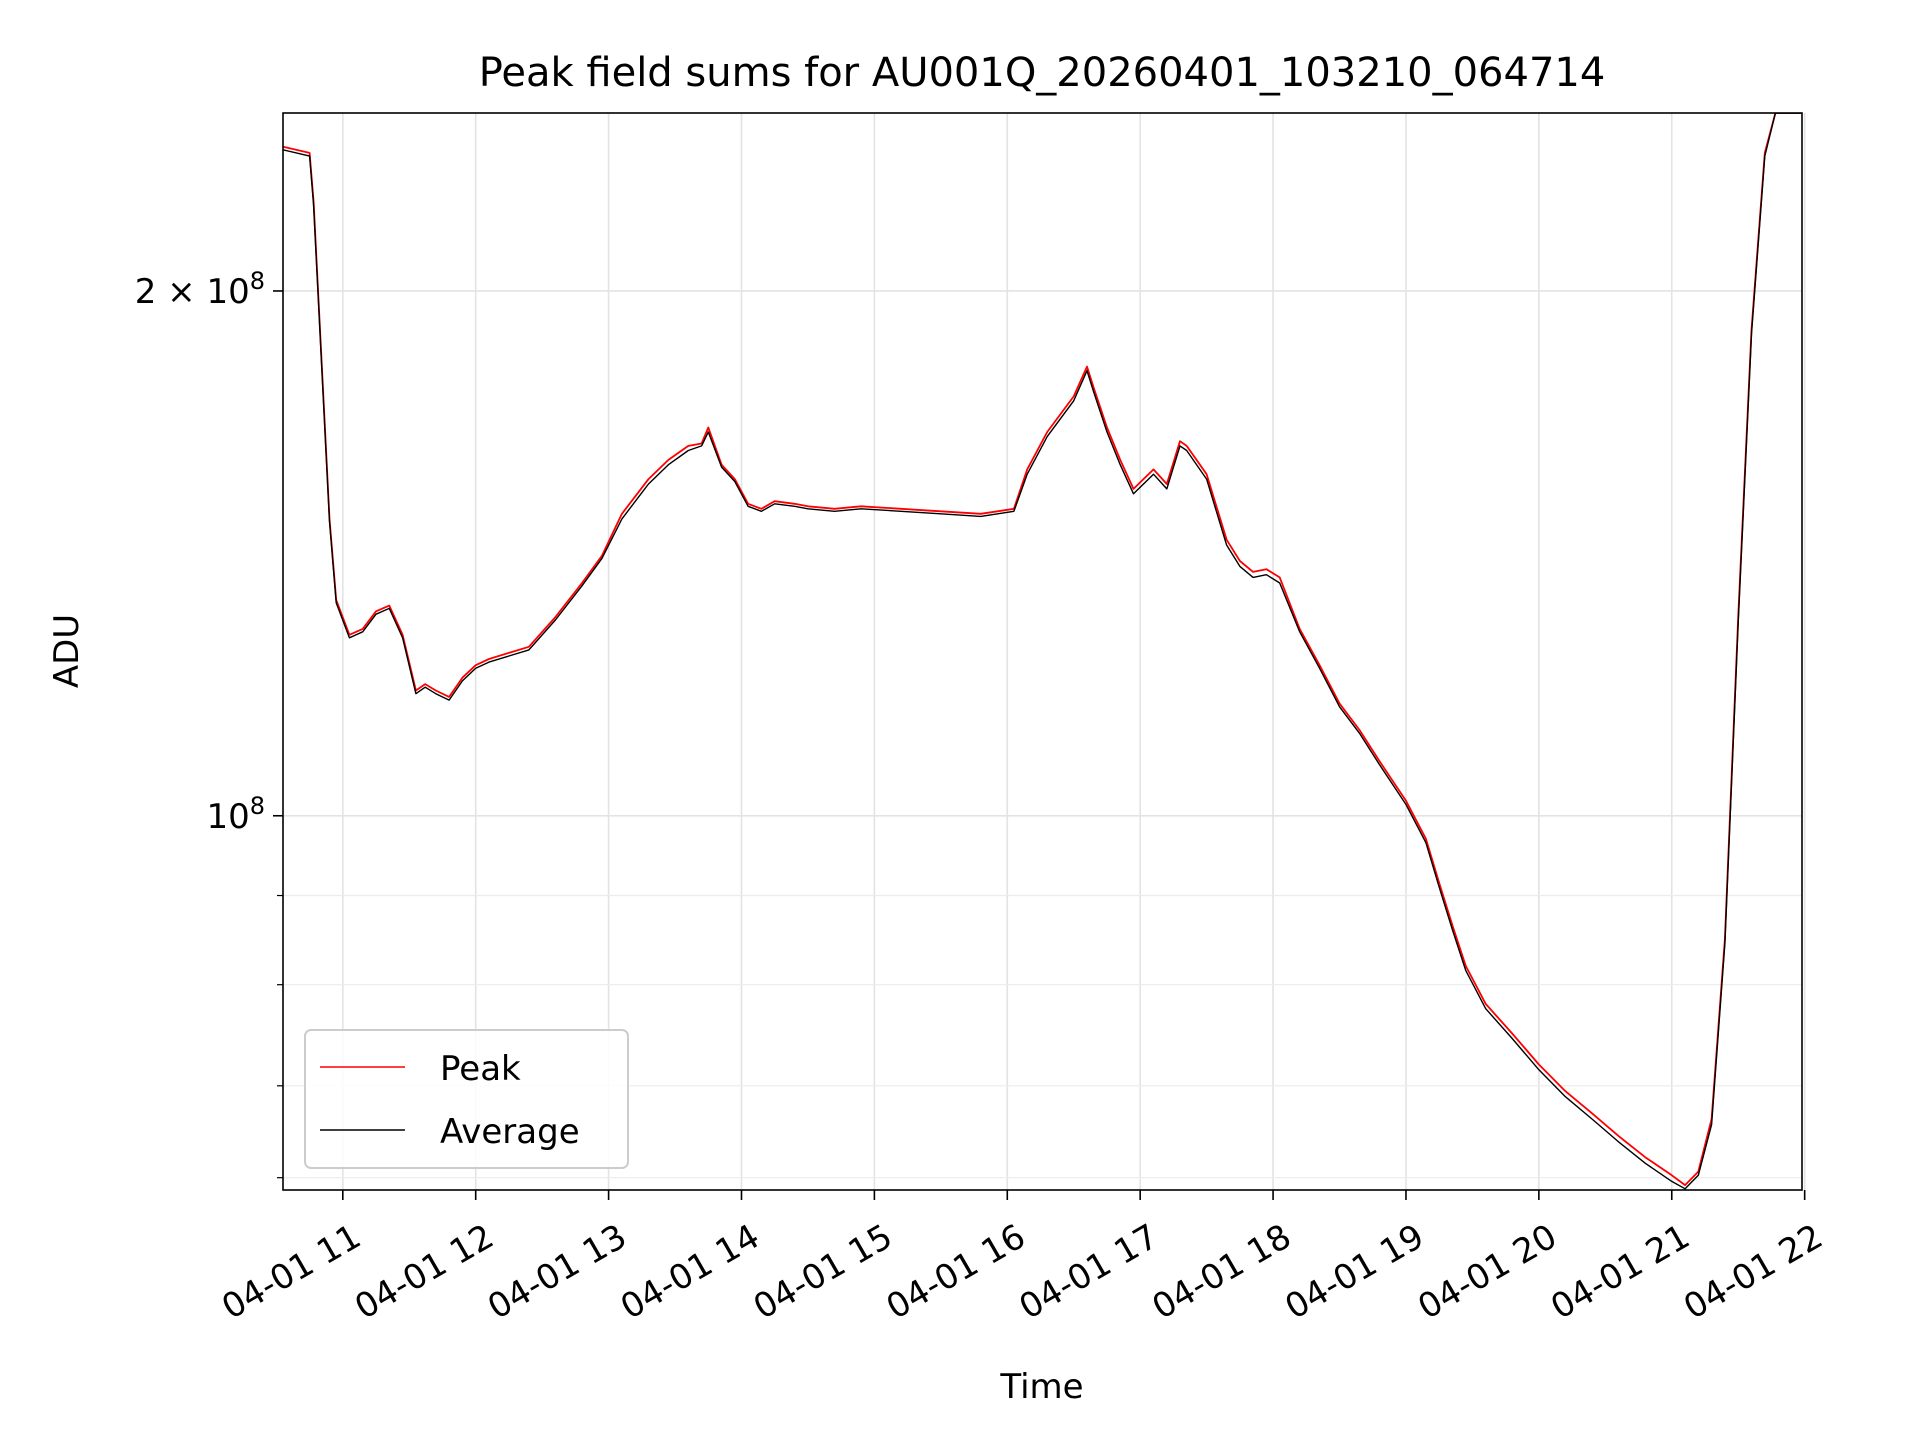 The width and height of the screenshot is (1920, 1440). Describe the element at coordinates (67, 651) in the screenshot. I see `y-axis-label: ADU` at that location.